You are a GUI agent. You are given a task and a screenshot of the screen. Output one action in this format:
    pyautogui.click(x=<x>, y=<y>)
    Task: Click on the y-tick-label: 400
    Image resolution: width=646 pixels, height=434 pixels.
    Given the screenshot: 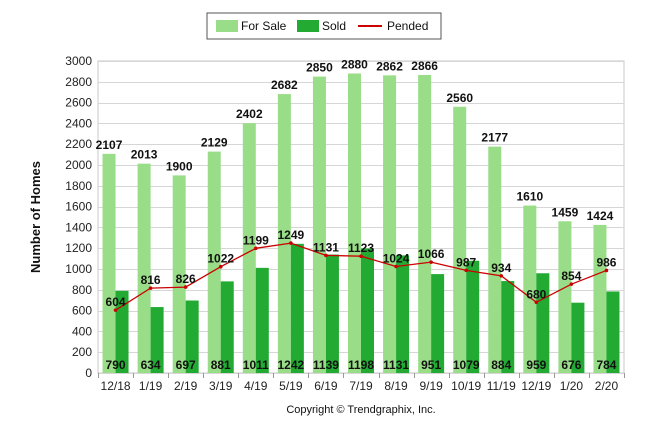 What is the action you would take?
    pyautogui.click(x=82, y=331)
    